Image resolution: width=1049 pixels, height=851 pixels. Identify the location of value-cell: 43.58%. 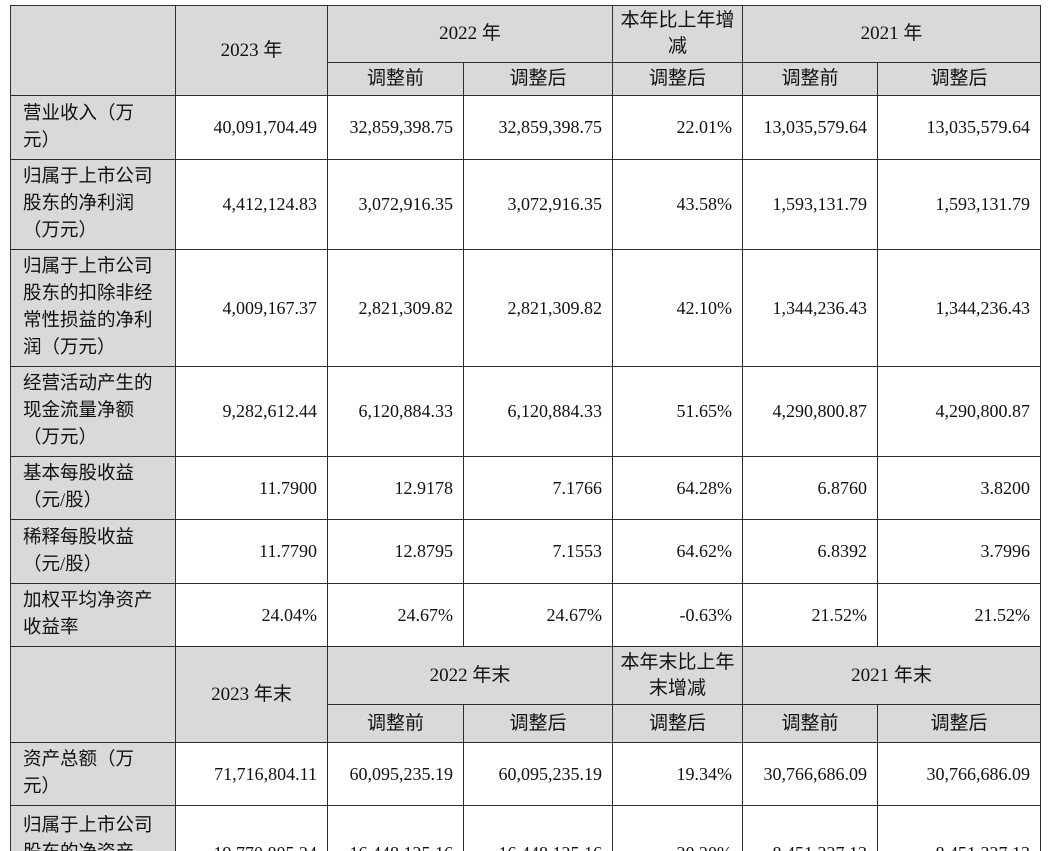
(678, 204).